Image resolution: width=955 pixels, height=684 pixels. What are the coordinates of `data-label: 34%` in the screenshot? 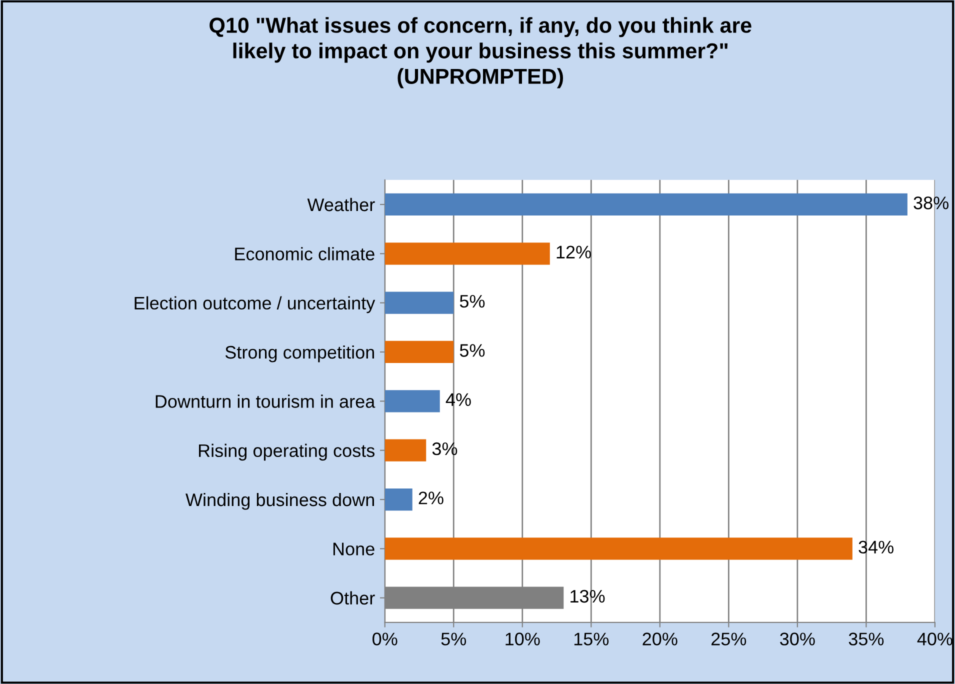 It's located at (876, 547).